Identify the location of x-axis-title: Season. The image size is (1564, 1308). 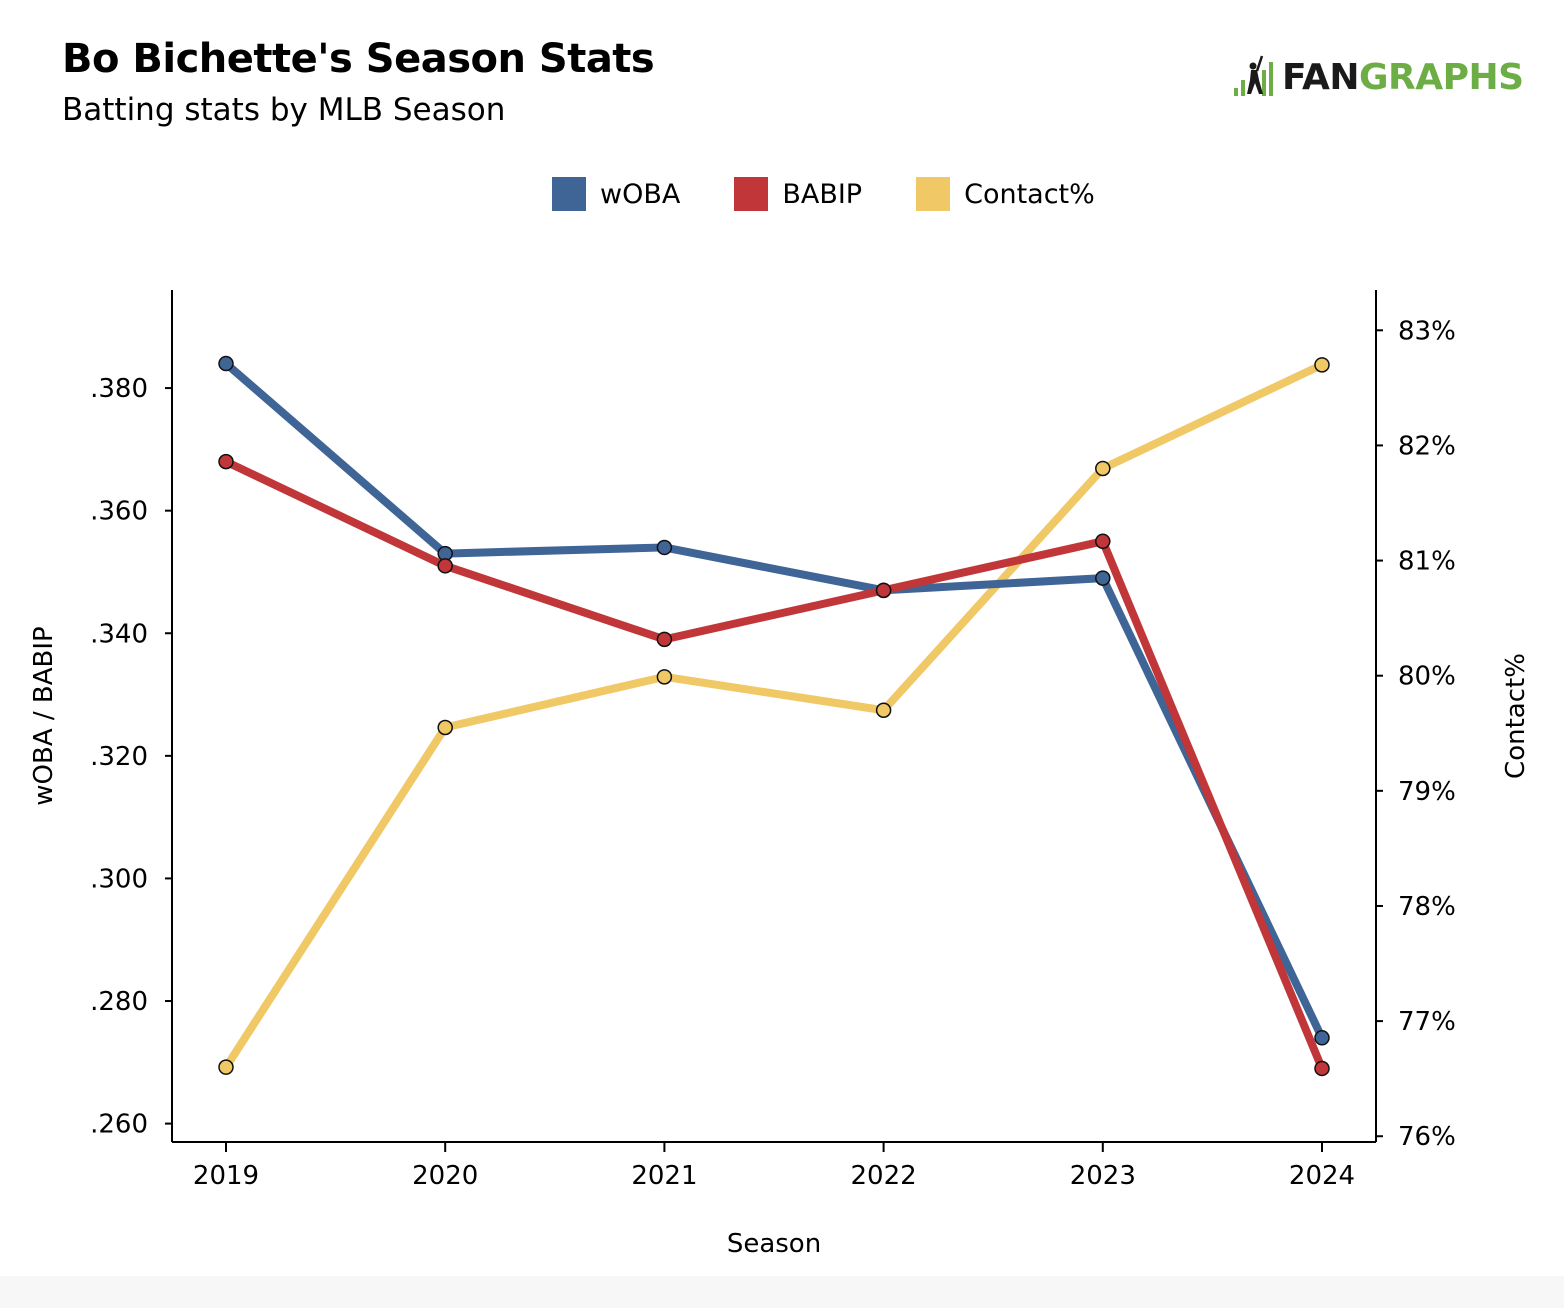
(774, 1244).